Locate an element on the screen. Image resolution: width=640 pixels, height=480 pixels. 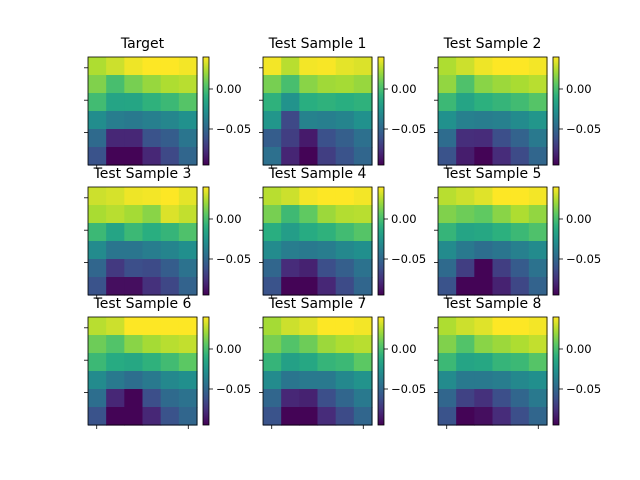
heatmap-panel: Test Sample 4 0.00 −0.05 is located at coordinates (342, 232).